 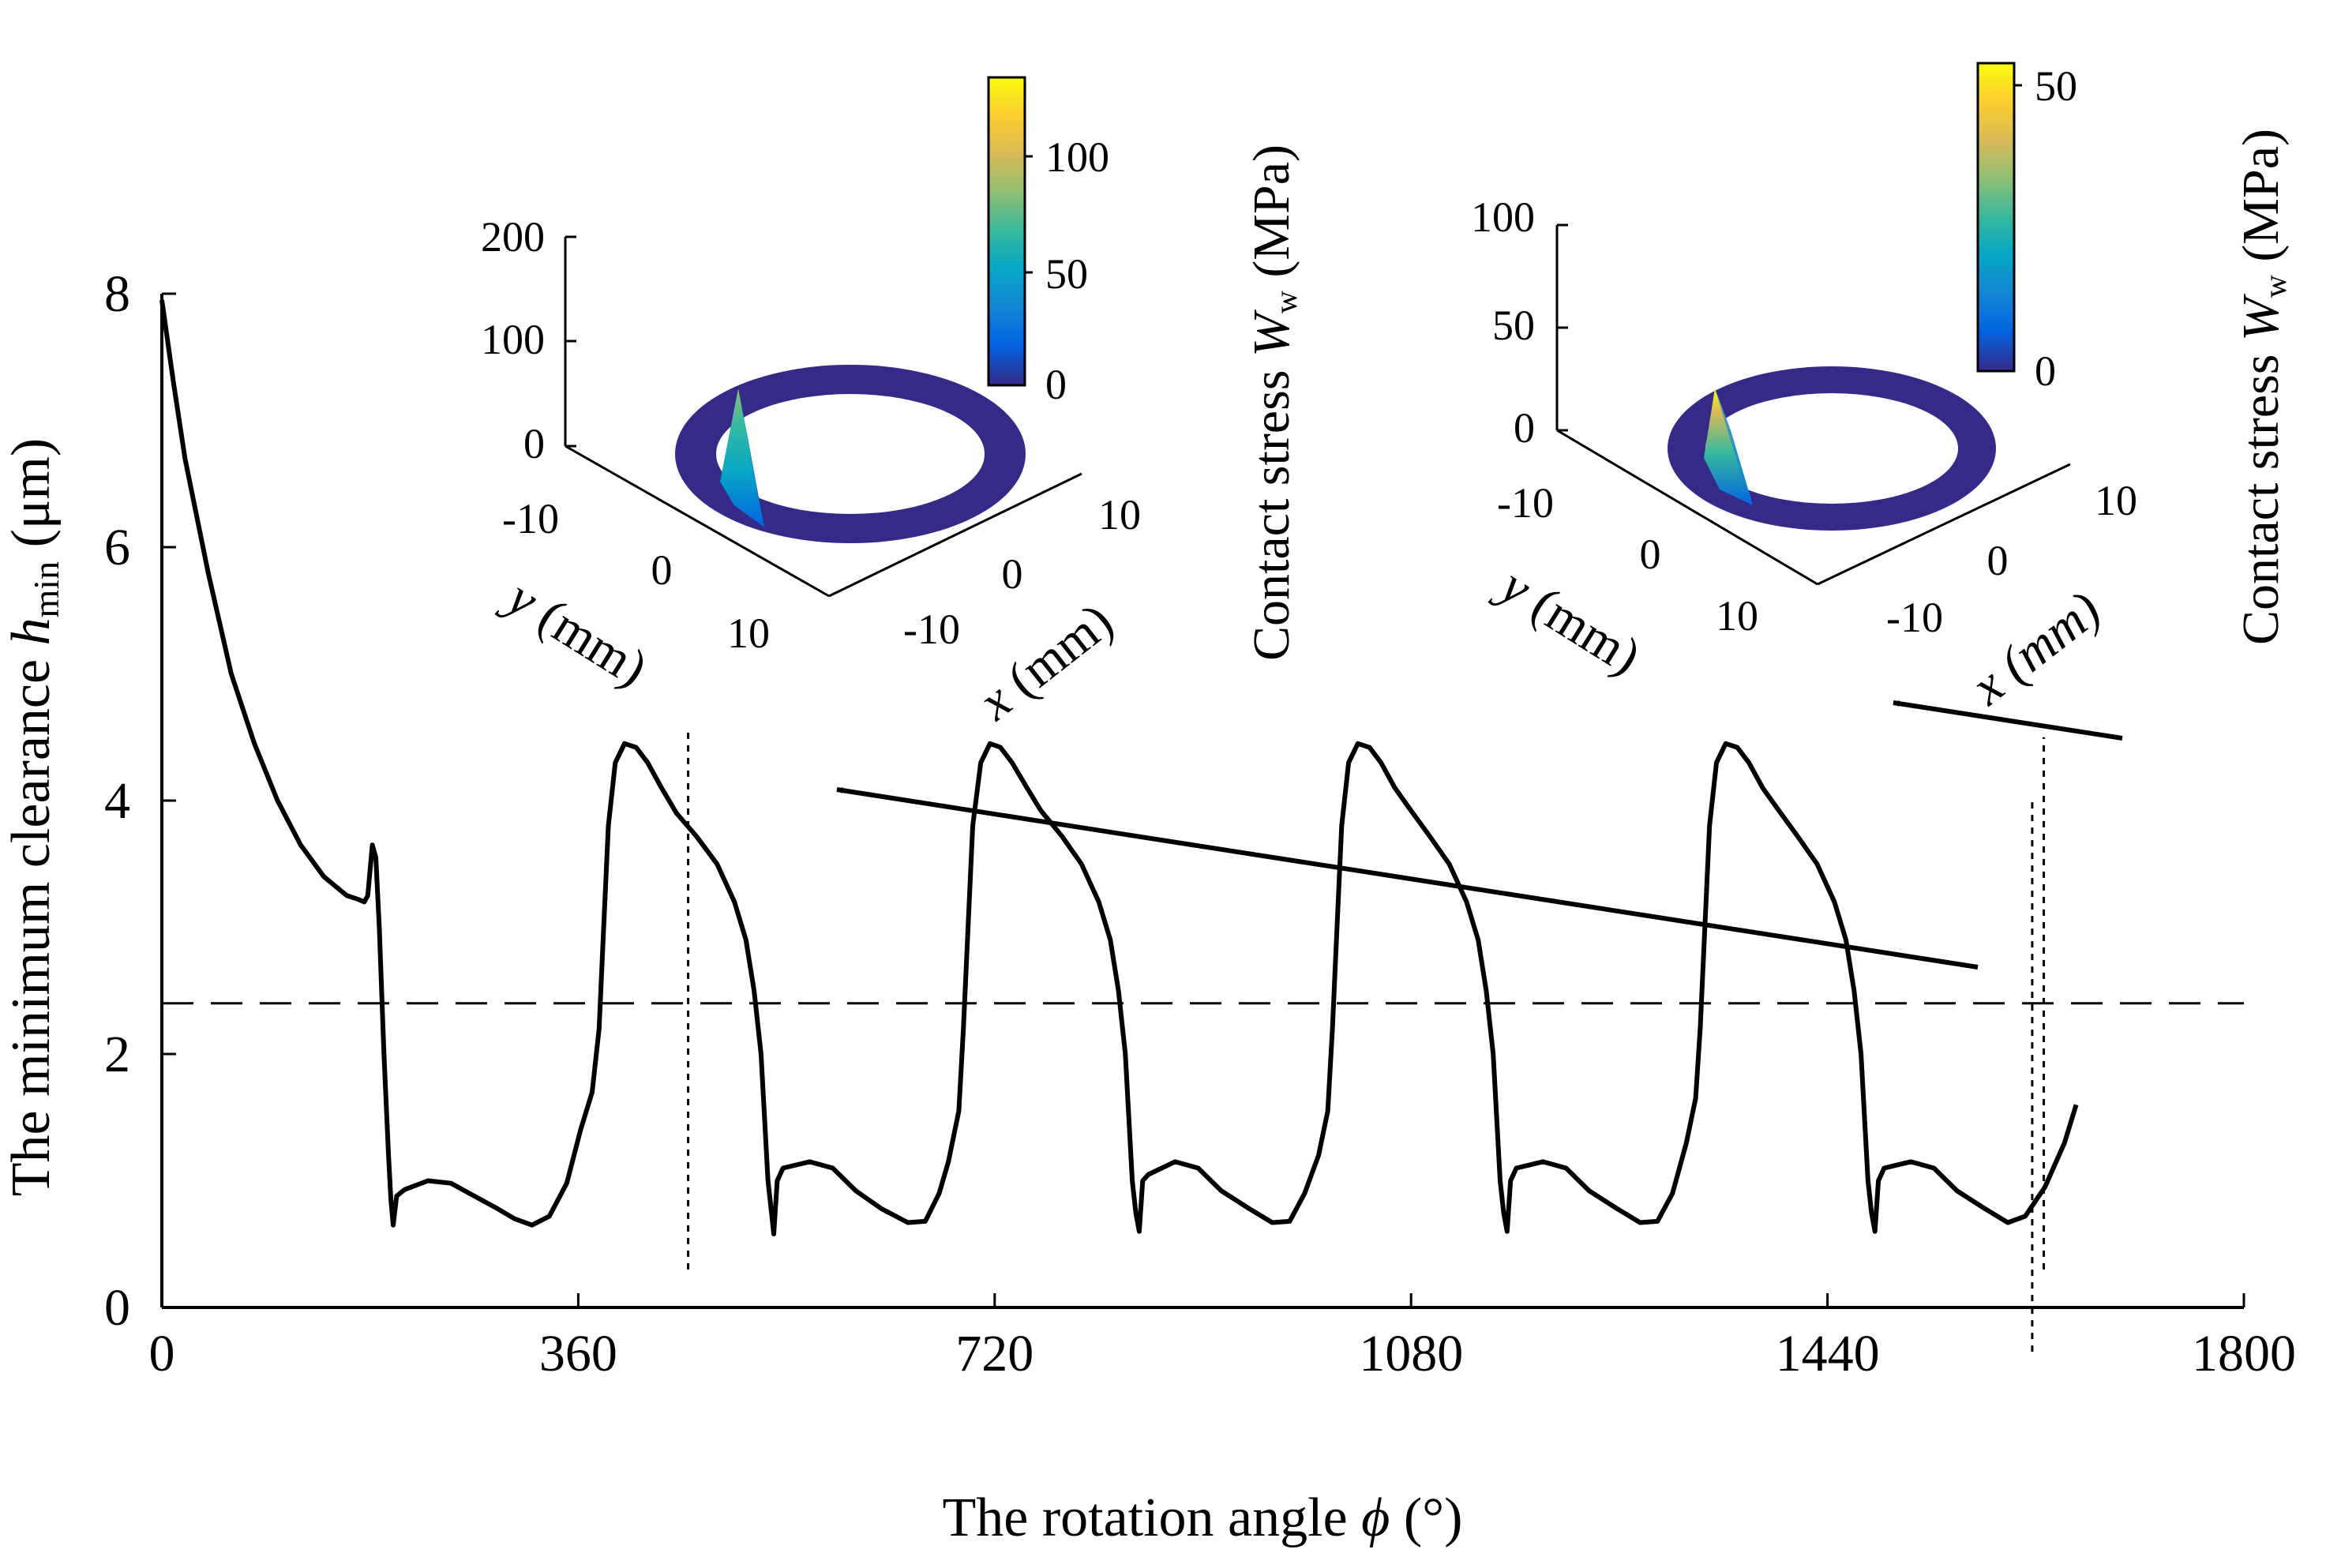 I want to click on inset-left-cb-title-unit: (MPa), so click(x=1271, y=218).